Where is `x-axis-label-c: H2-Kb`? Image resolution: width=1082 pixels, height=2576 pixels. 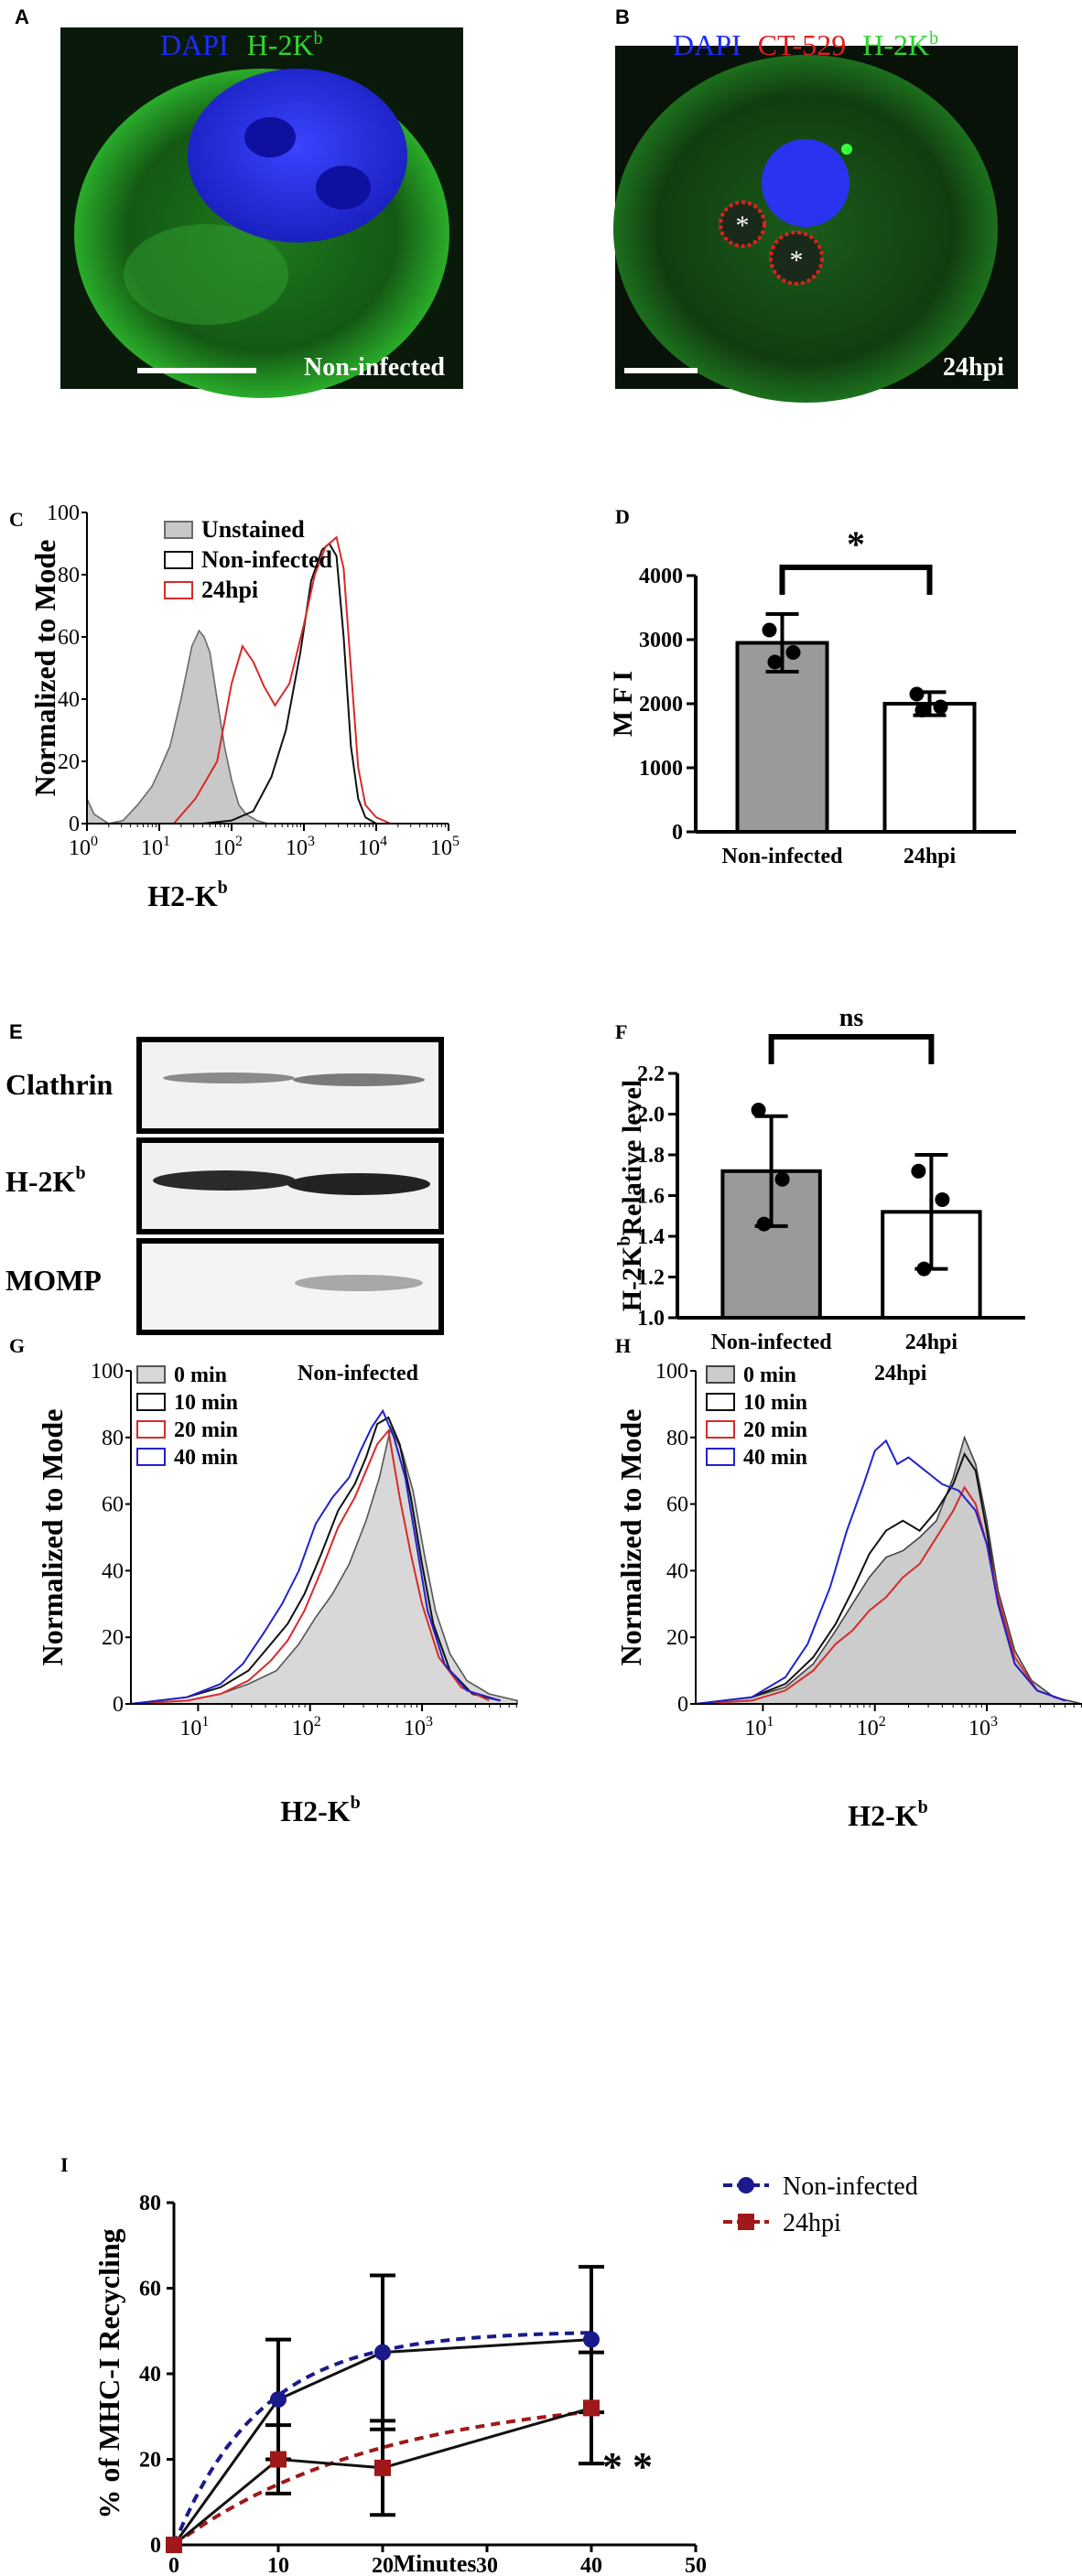 x-axis-label-c: H2-Kb is located at coordinates (187, 895).